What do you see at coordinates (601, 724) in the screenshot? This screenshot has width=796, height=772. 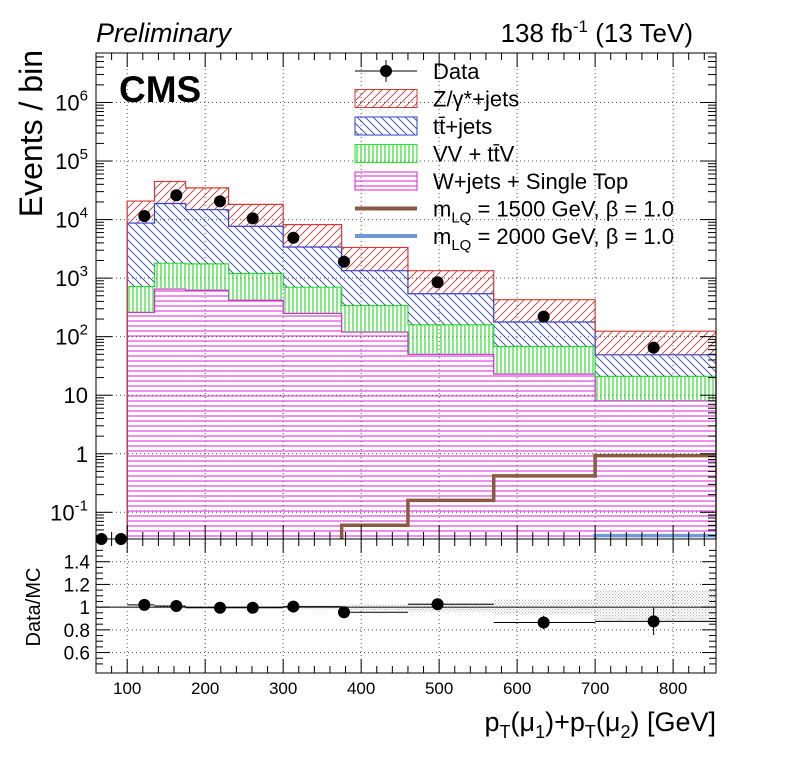 I see `x-axis-title: pT(μ1)+pT(μ2) [GeV]` at bounding box center [601, 724].